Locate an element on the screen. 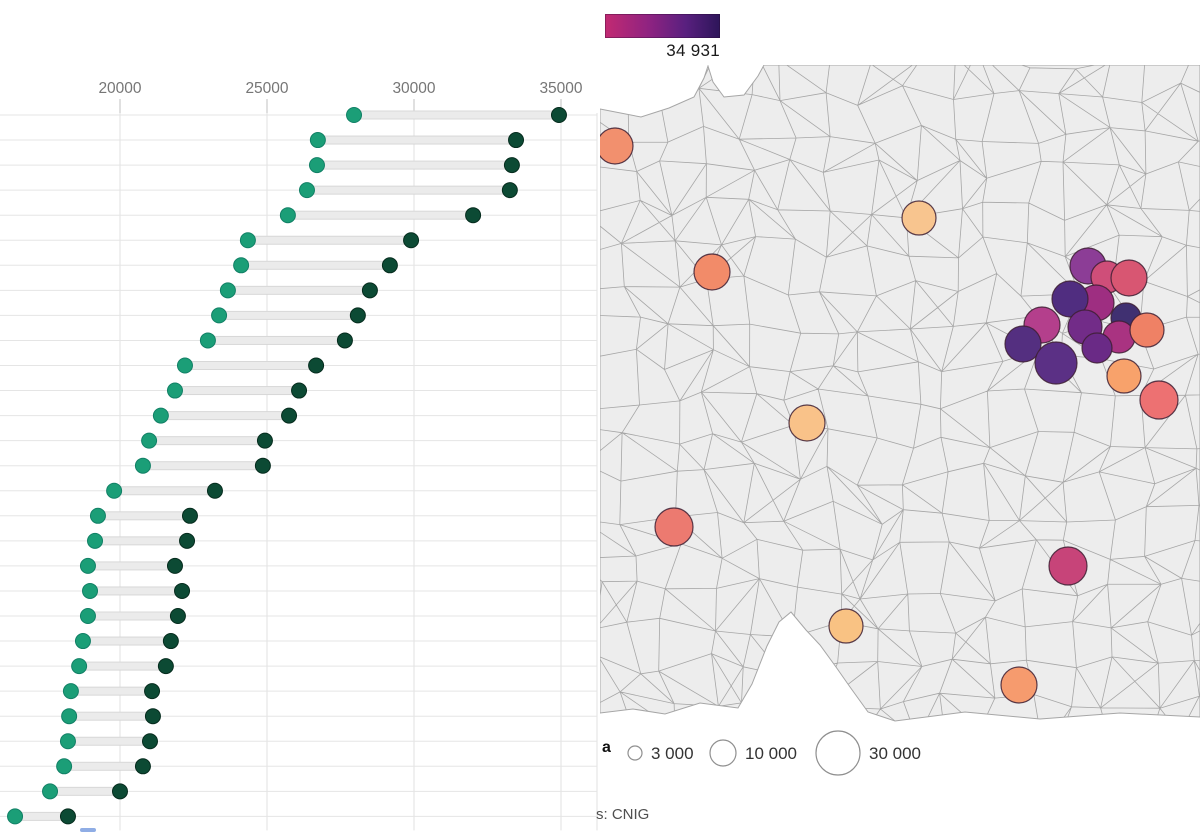  size-legend-circles: 3 000 10 000 30 000 is located at coordinates (774, 753).